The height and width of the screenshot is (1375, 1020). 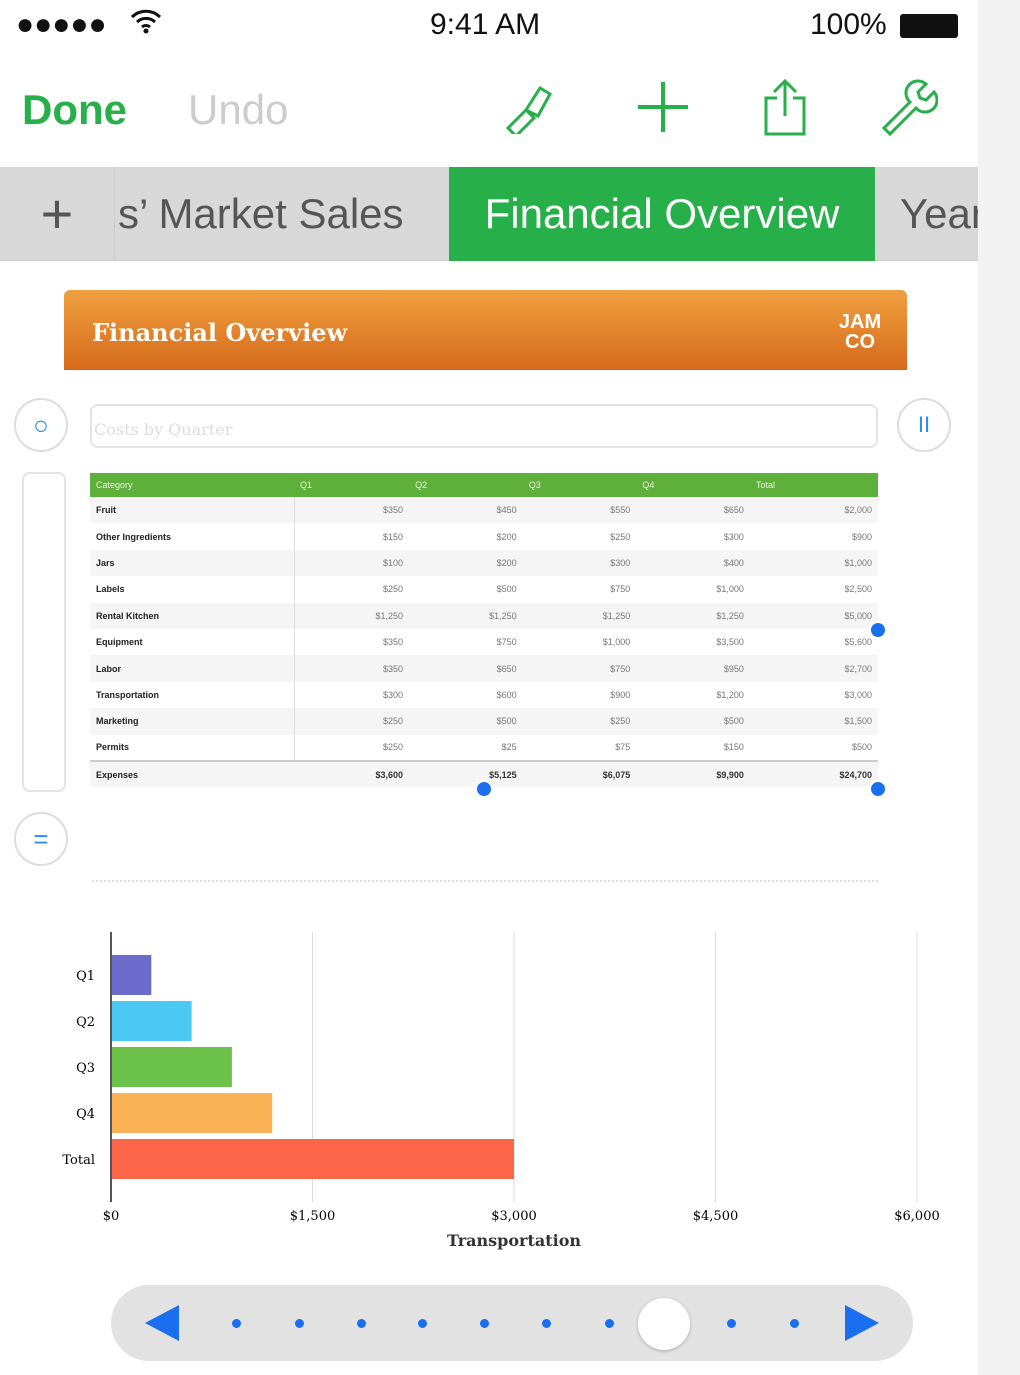 What do you see at coordinates (813, 721) in the screenshot?
I see `table-cell: $1,500` at bounding box center [813, 721].